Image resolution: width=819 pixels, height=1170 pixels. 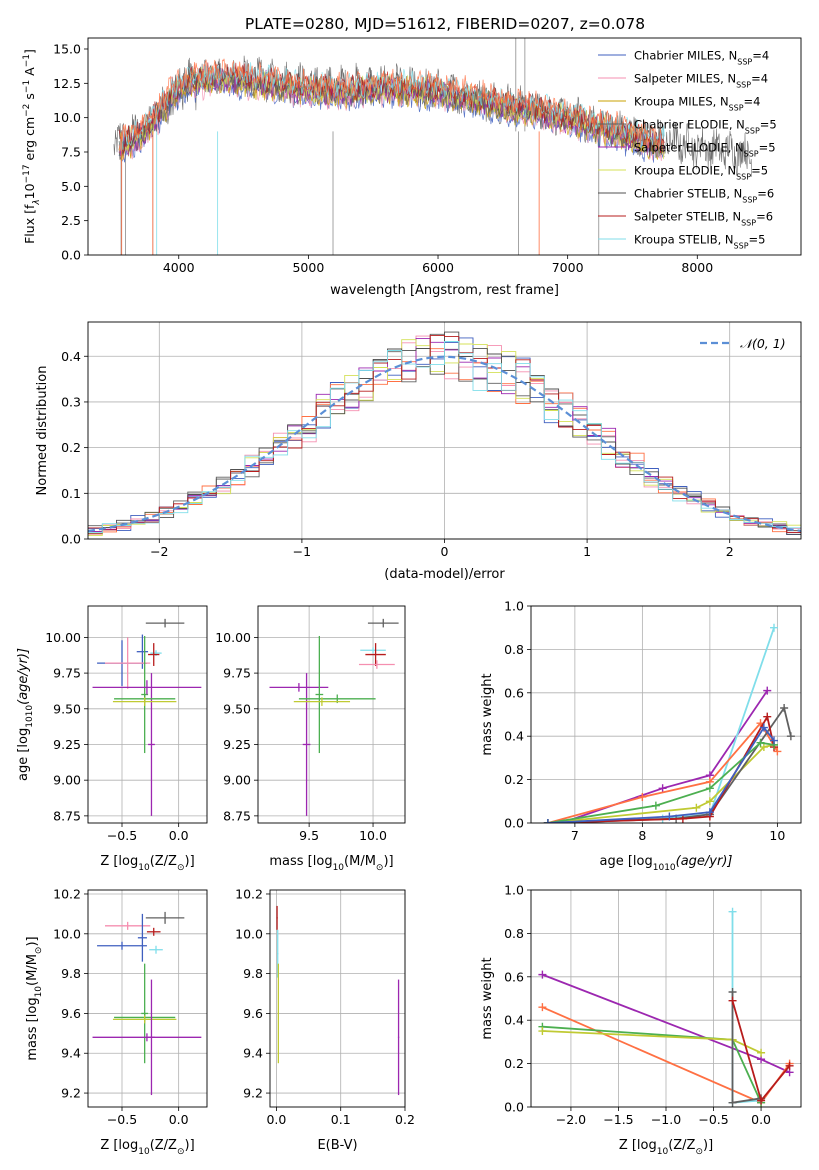 I want to click on y-tick-label: 9.00, so click(x=237, y=780).